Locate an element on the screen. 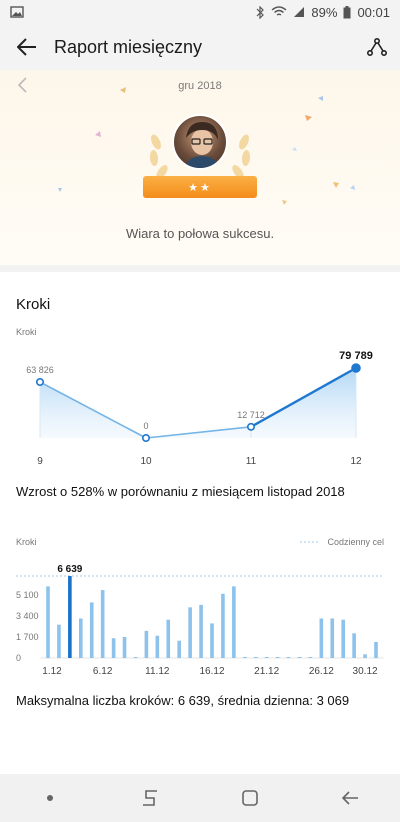 The image size is (400, 822). wifi-icon is located at coordinates (279, 11).